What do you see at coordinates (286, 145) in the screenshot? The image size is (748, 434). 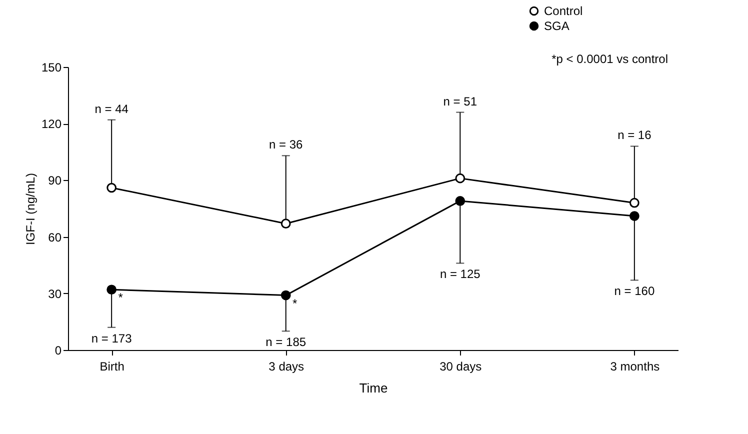 I see `annotation: n = 36` at bounding box center [286, 145].